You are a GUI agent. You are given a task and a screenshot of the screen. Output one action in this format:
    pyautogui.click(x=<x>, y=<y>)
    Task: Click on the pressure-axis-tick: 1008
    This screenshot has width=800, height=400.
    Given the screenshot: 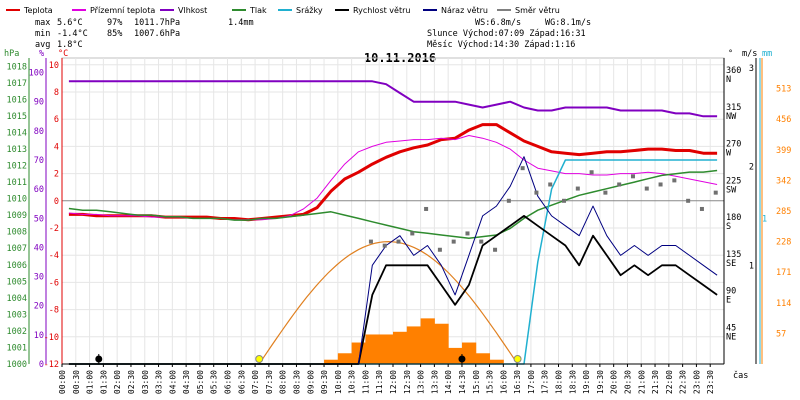 What is the action you would take?
    pyautogui.click(x=17, y=233)
    